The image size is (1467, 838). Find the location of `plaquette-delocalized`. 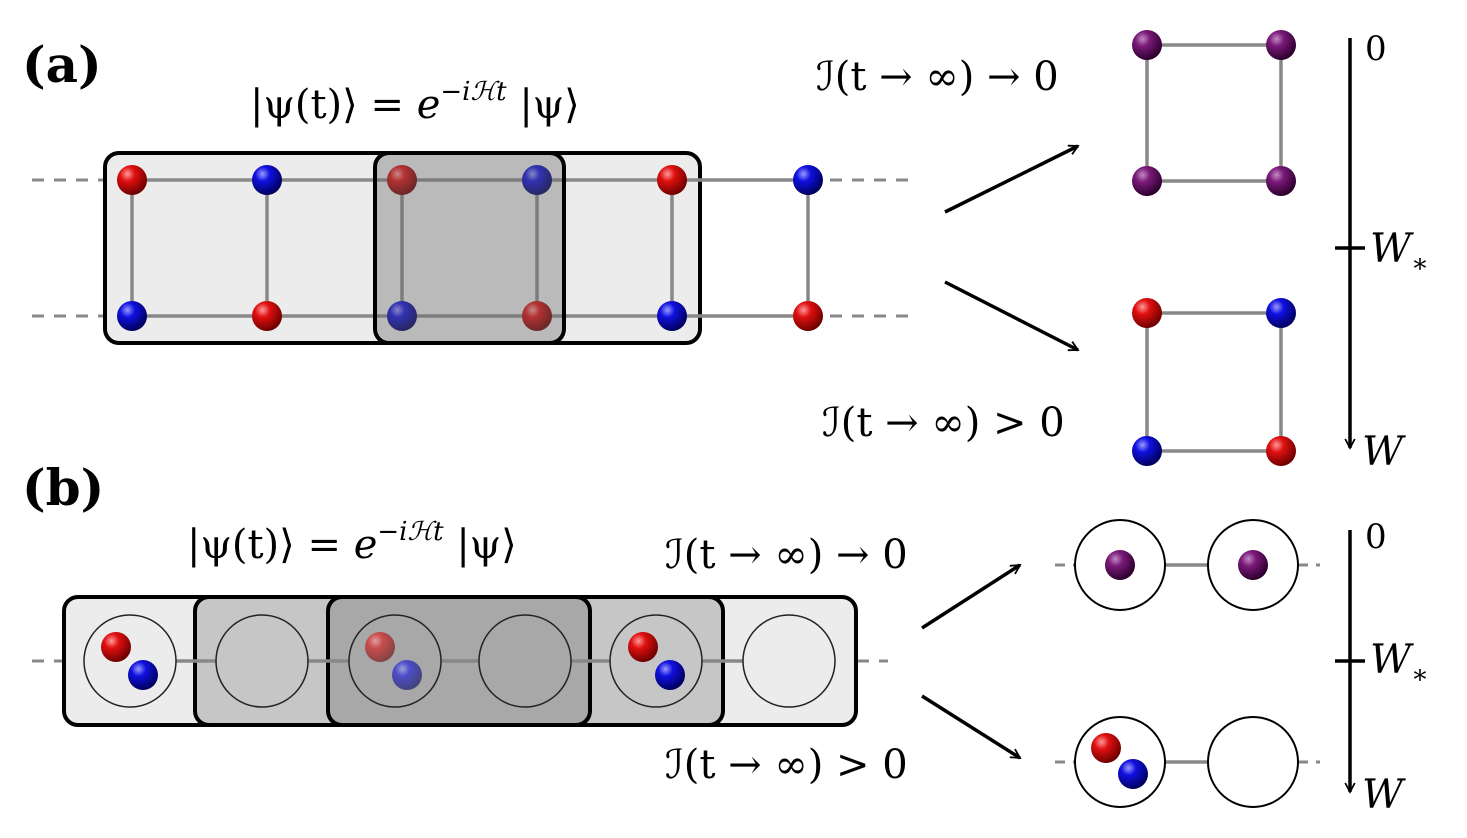

plaquette-delocalized is located at coordinates (1214, 113).